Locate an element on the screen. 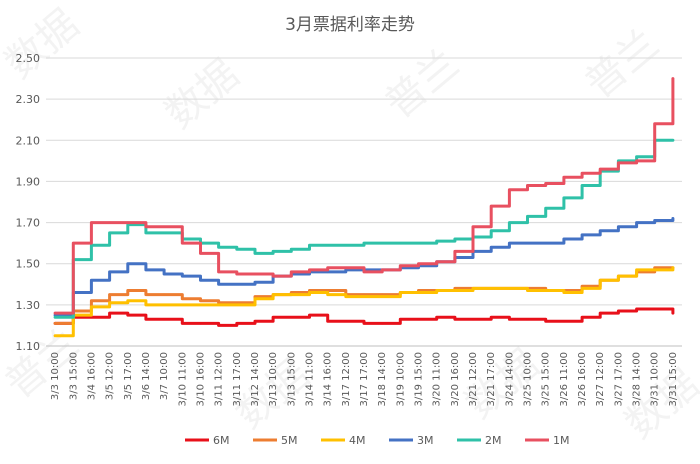 This screenshot has width=700, height=464. y-tick-label: 1.30 is located at coordinates (28, 305).